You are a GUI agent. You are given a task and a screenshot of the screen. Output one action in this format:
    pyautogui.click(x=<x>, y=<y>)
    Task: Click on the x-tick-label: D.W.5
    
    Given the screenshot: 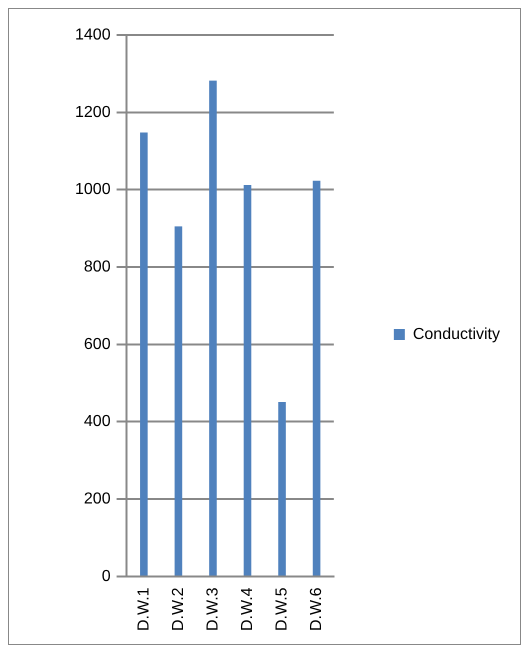 What is the action you would take?
    pyautogui.click(x=281, y=609)
    